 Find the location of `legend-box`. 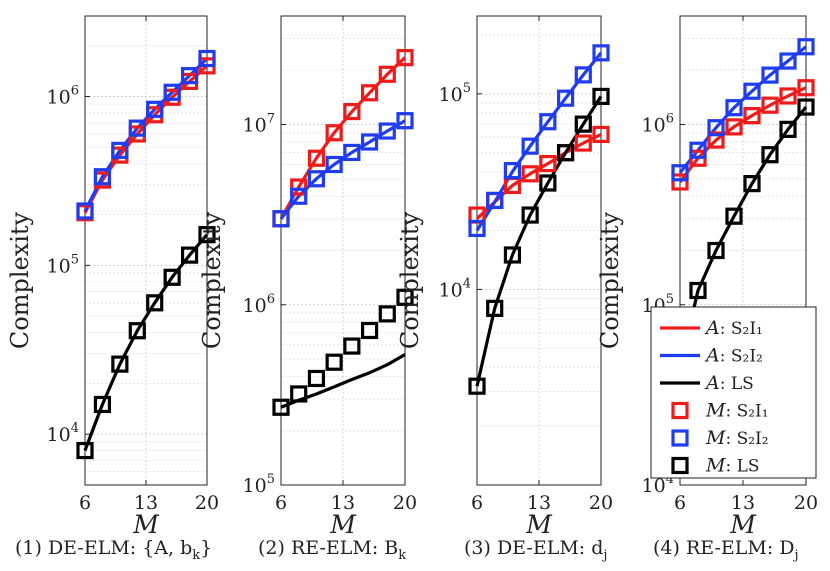

legend-box is located at coordinates (733, 392).